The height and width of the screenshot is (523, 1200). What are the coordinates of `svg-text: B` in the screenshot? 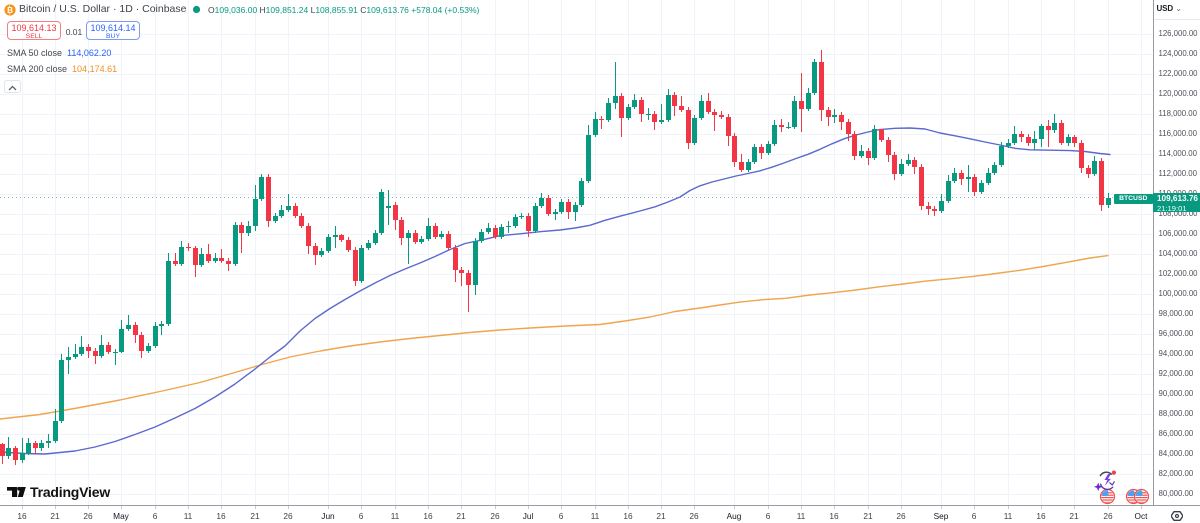 It's located at (10, 10).